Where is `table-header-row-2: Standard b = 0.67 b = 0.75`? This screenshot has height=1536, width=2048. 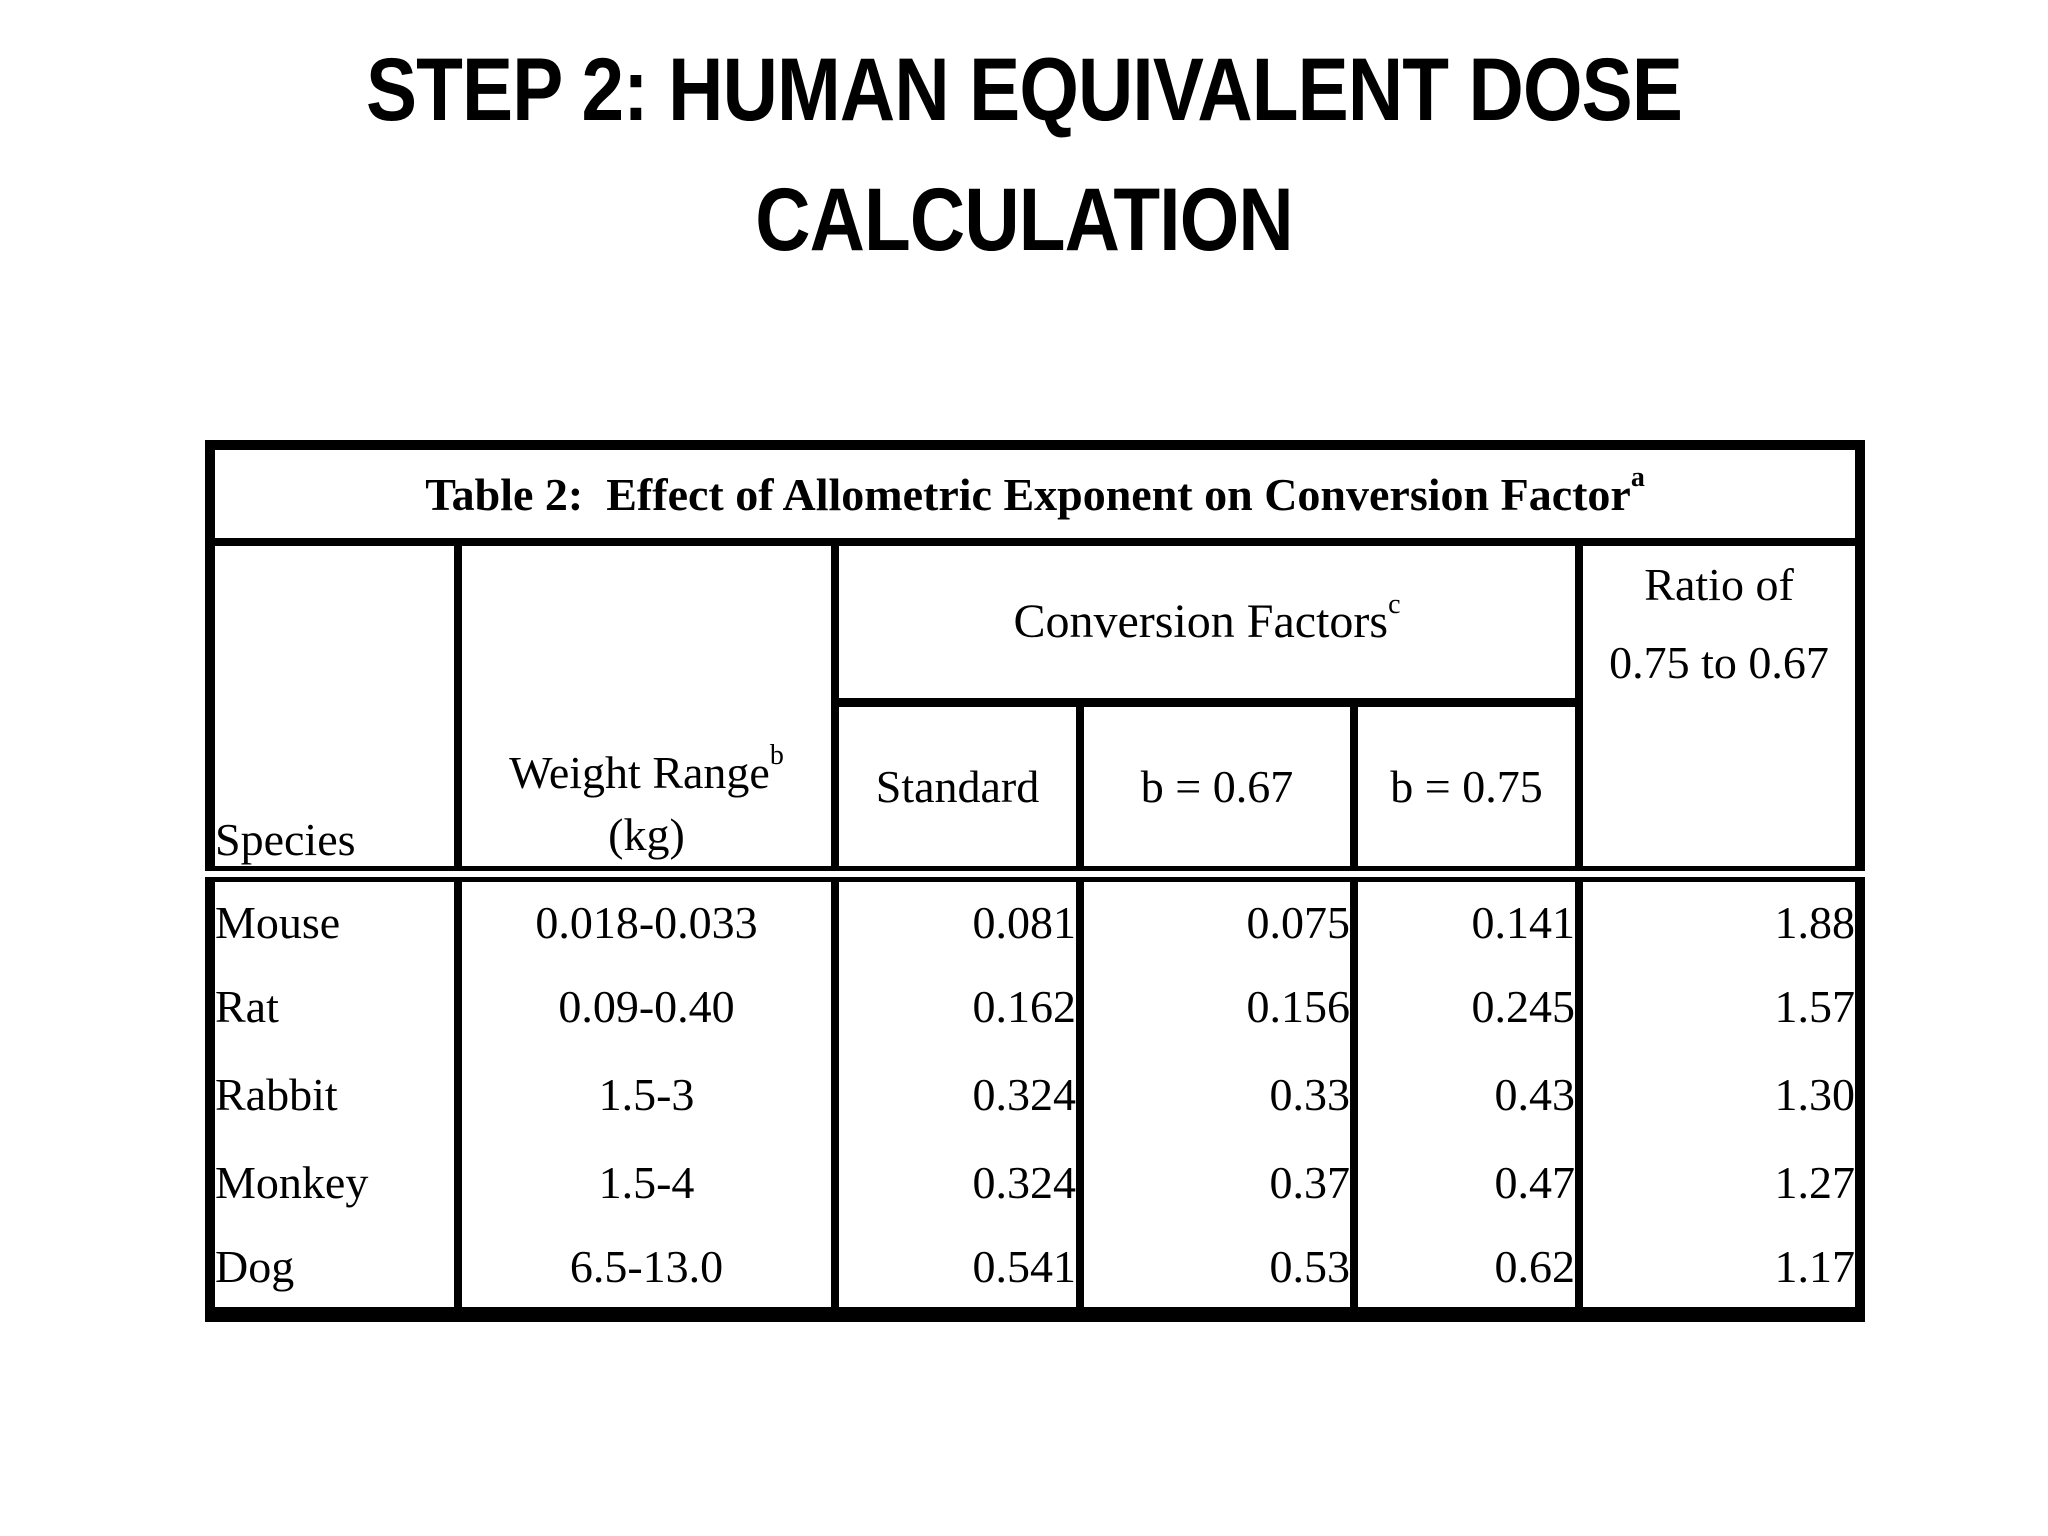
table-header-row-2: Standard b = 0.67 b = 0.75 is located at coordinates (1035, 792).